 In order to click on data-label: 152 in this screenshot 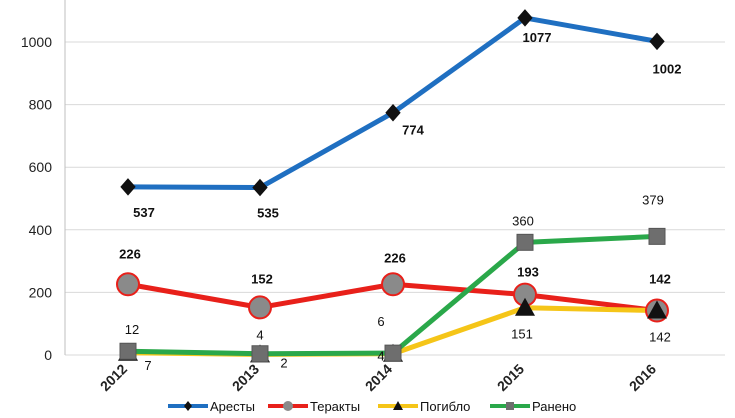, I will do `click(262, 278)`.